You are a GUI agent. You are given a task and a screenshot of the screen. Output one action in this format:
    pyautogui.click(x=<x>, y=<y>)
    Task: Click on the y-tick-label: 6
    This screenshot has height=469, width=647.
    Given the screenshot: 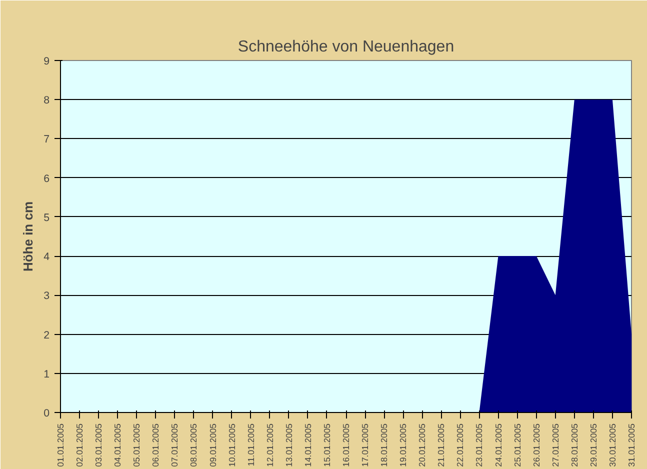 What is the action you would take?
    pyautogui.click(x=47, y=178)
    